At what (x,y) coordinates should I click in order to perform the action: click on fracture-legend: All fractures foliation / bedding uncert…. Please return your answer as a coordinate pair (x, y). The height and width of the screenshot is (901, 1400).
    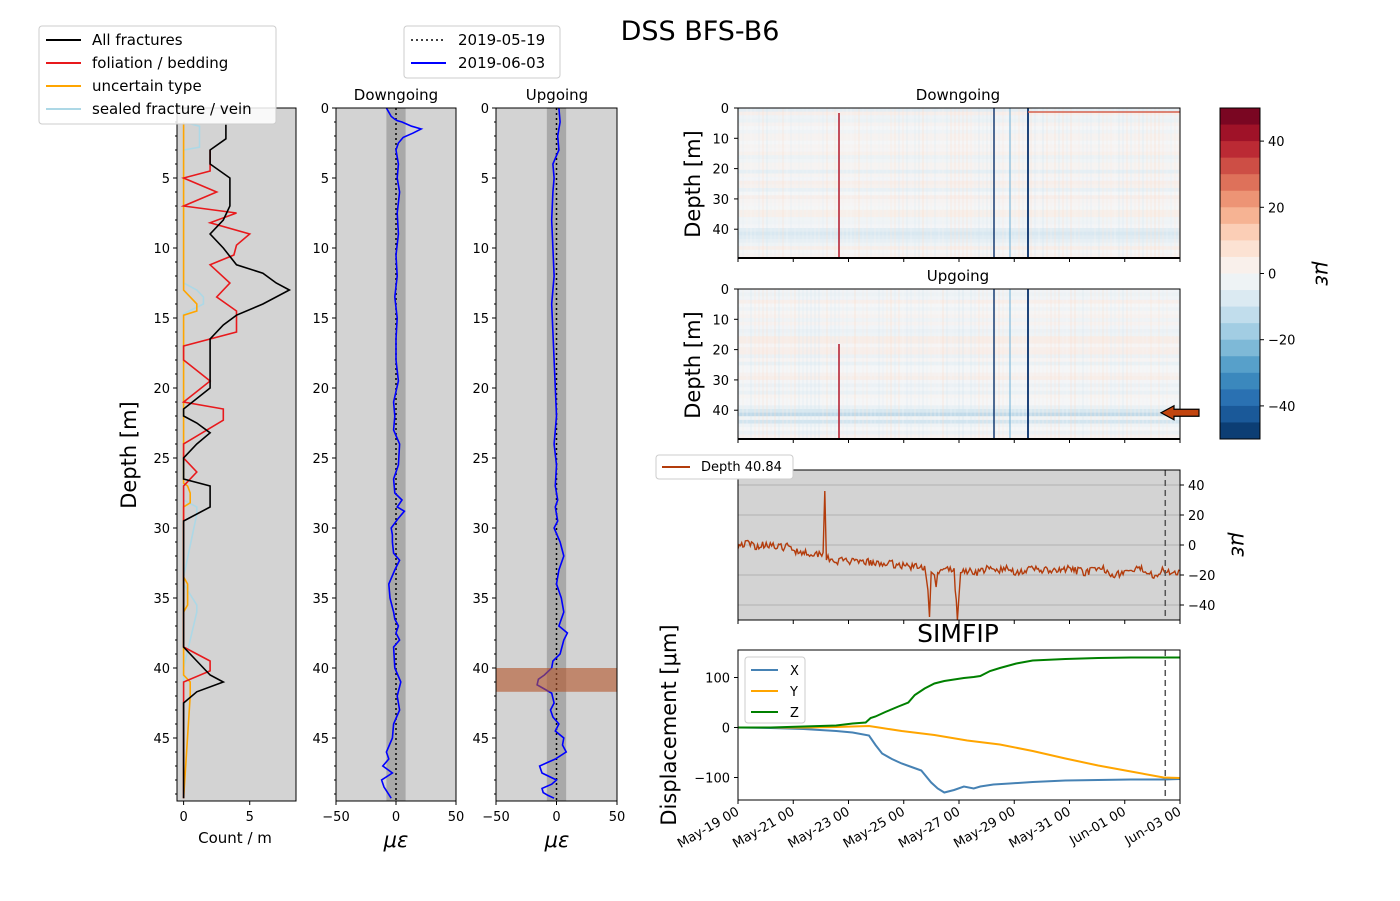
    Looking at the image, I should click on (157, 75).